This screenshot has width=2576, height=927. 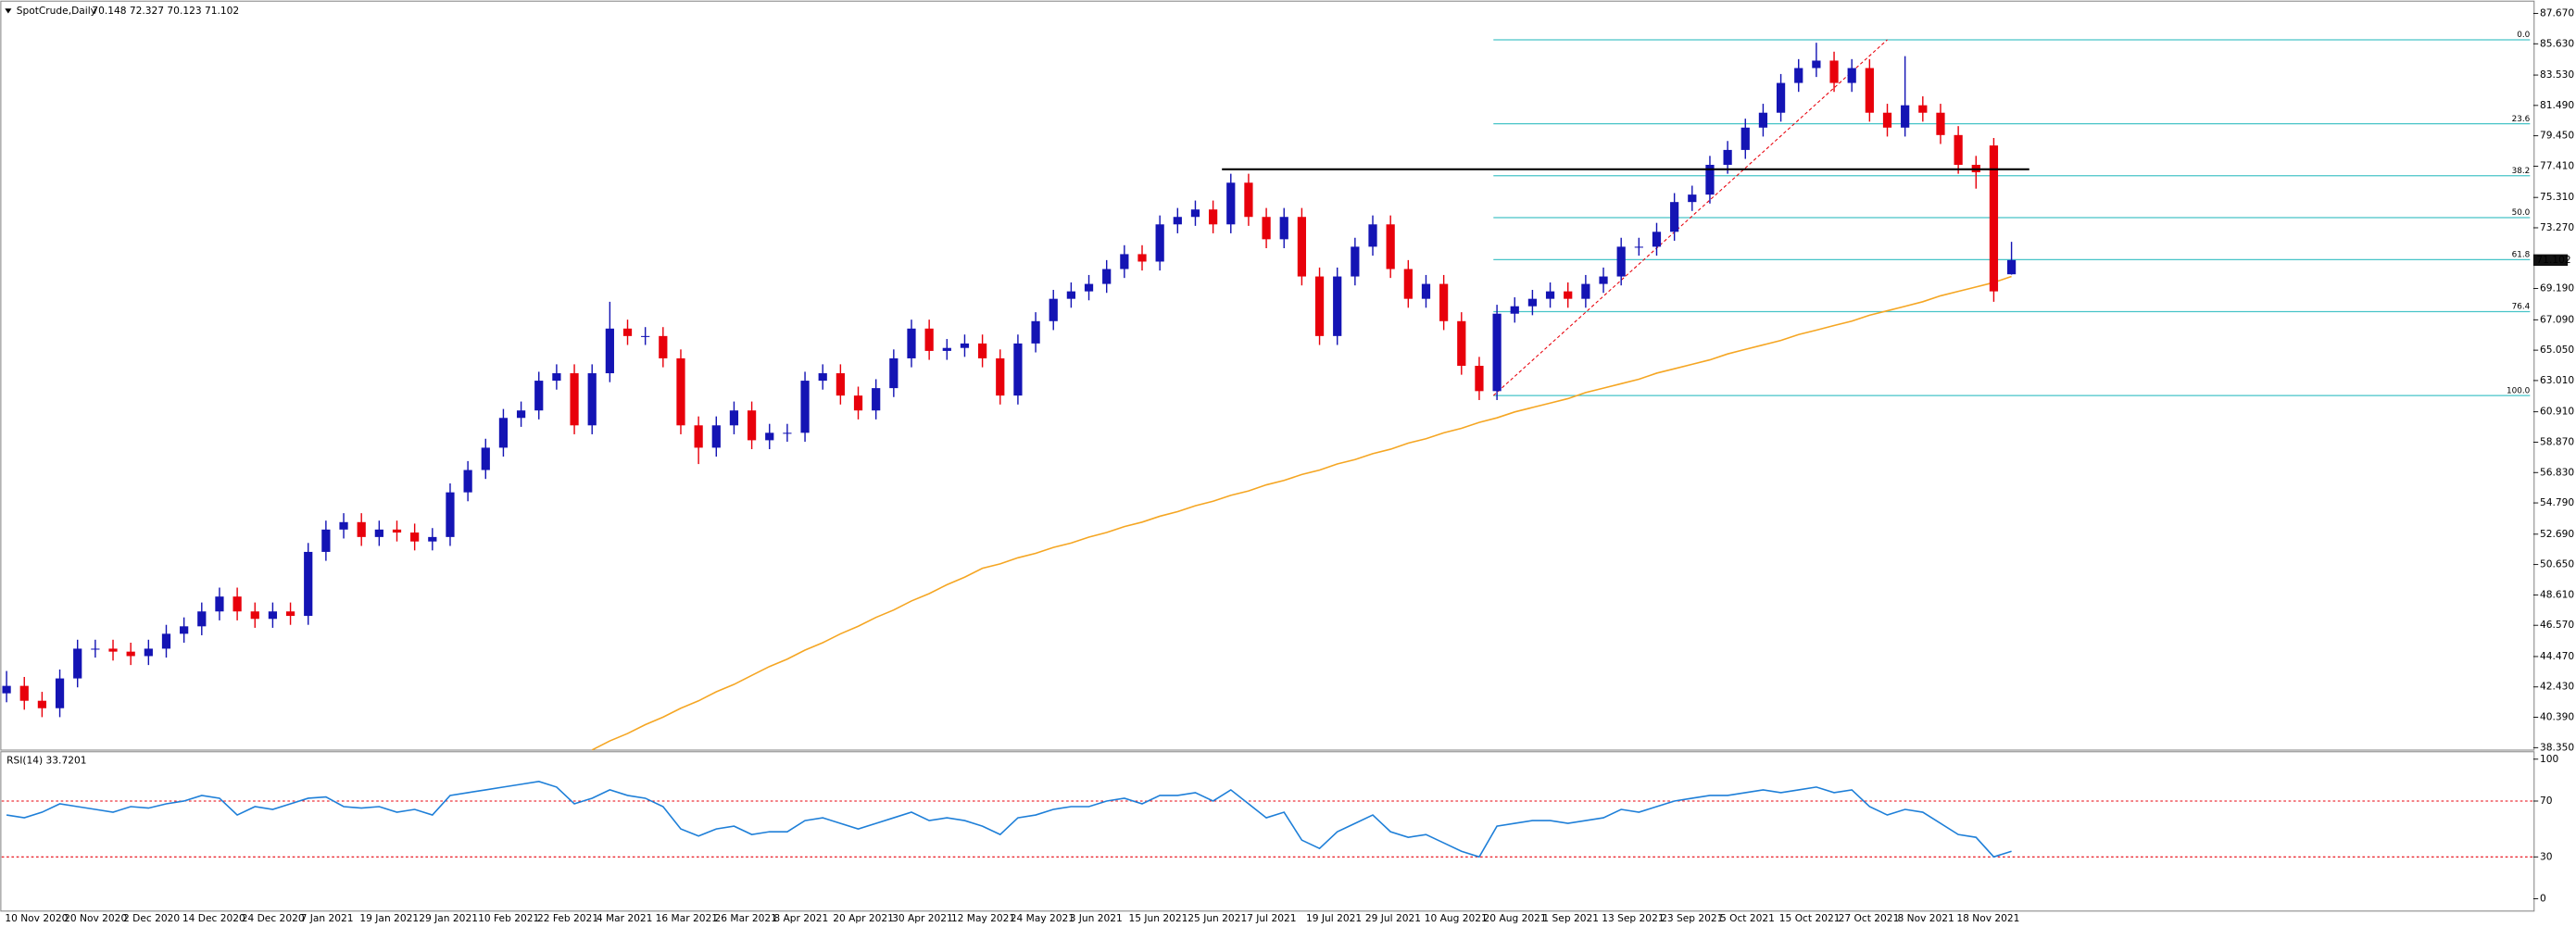 What do you see at coordinates (2557, 594) in the screenshot?
I see `y-tick-label: 48.610` at bounding box center [2557, 594].